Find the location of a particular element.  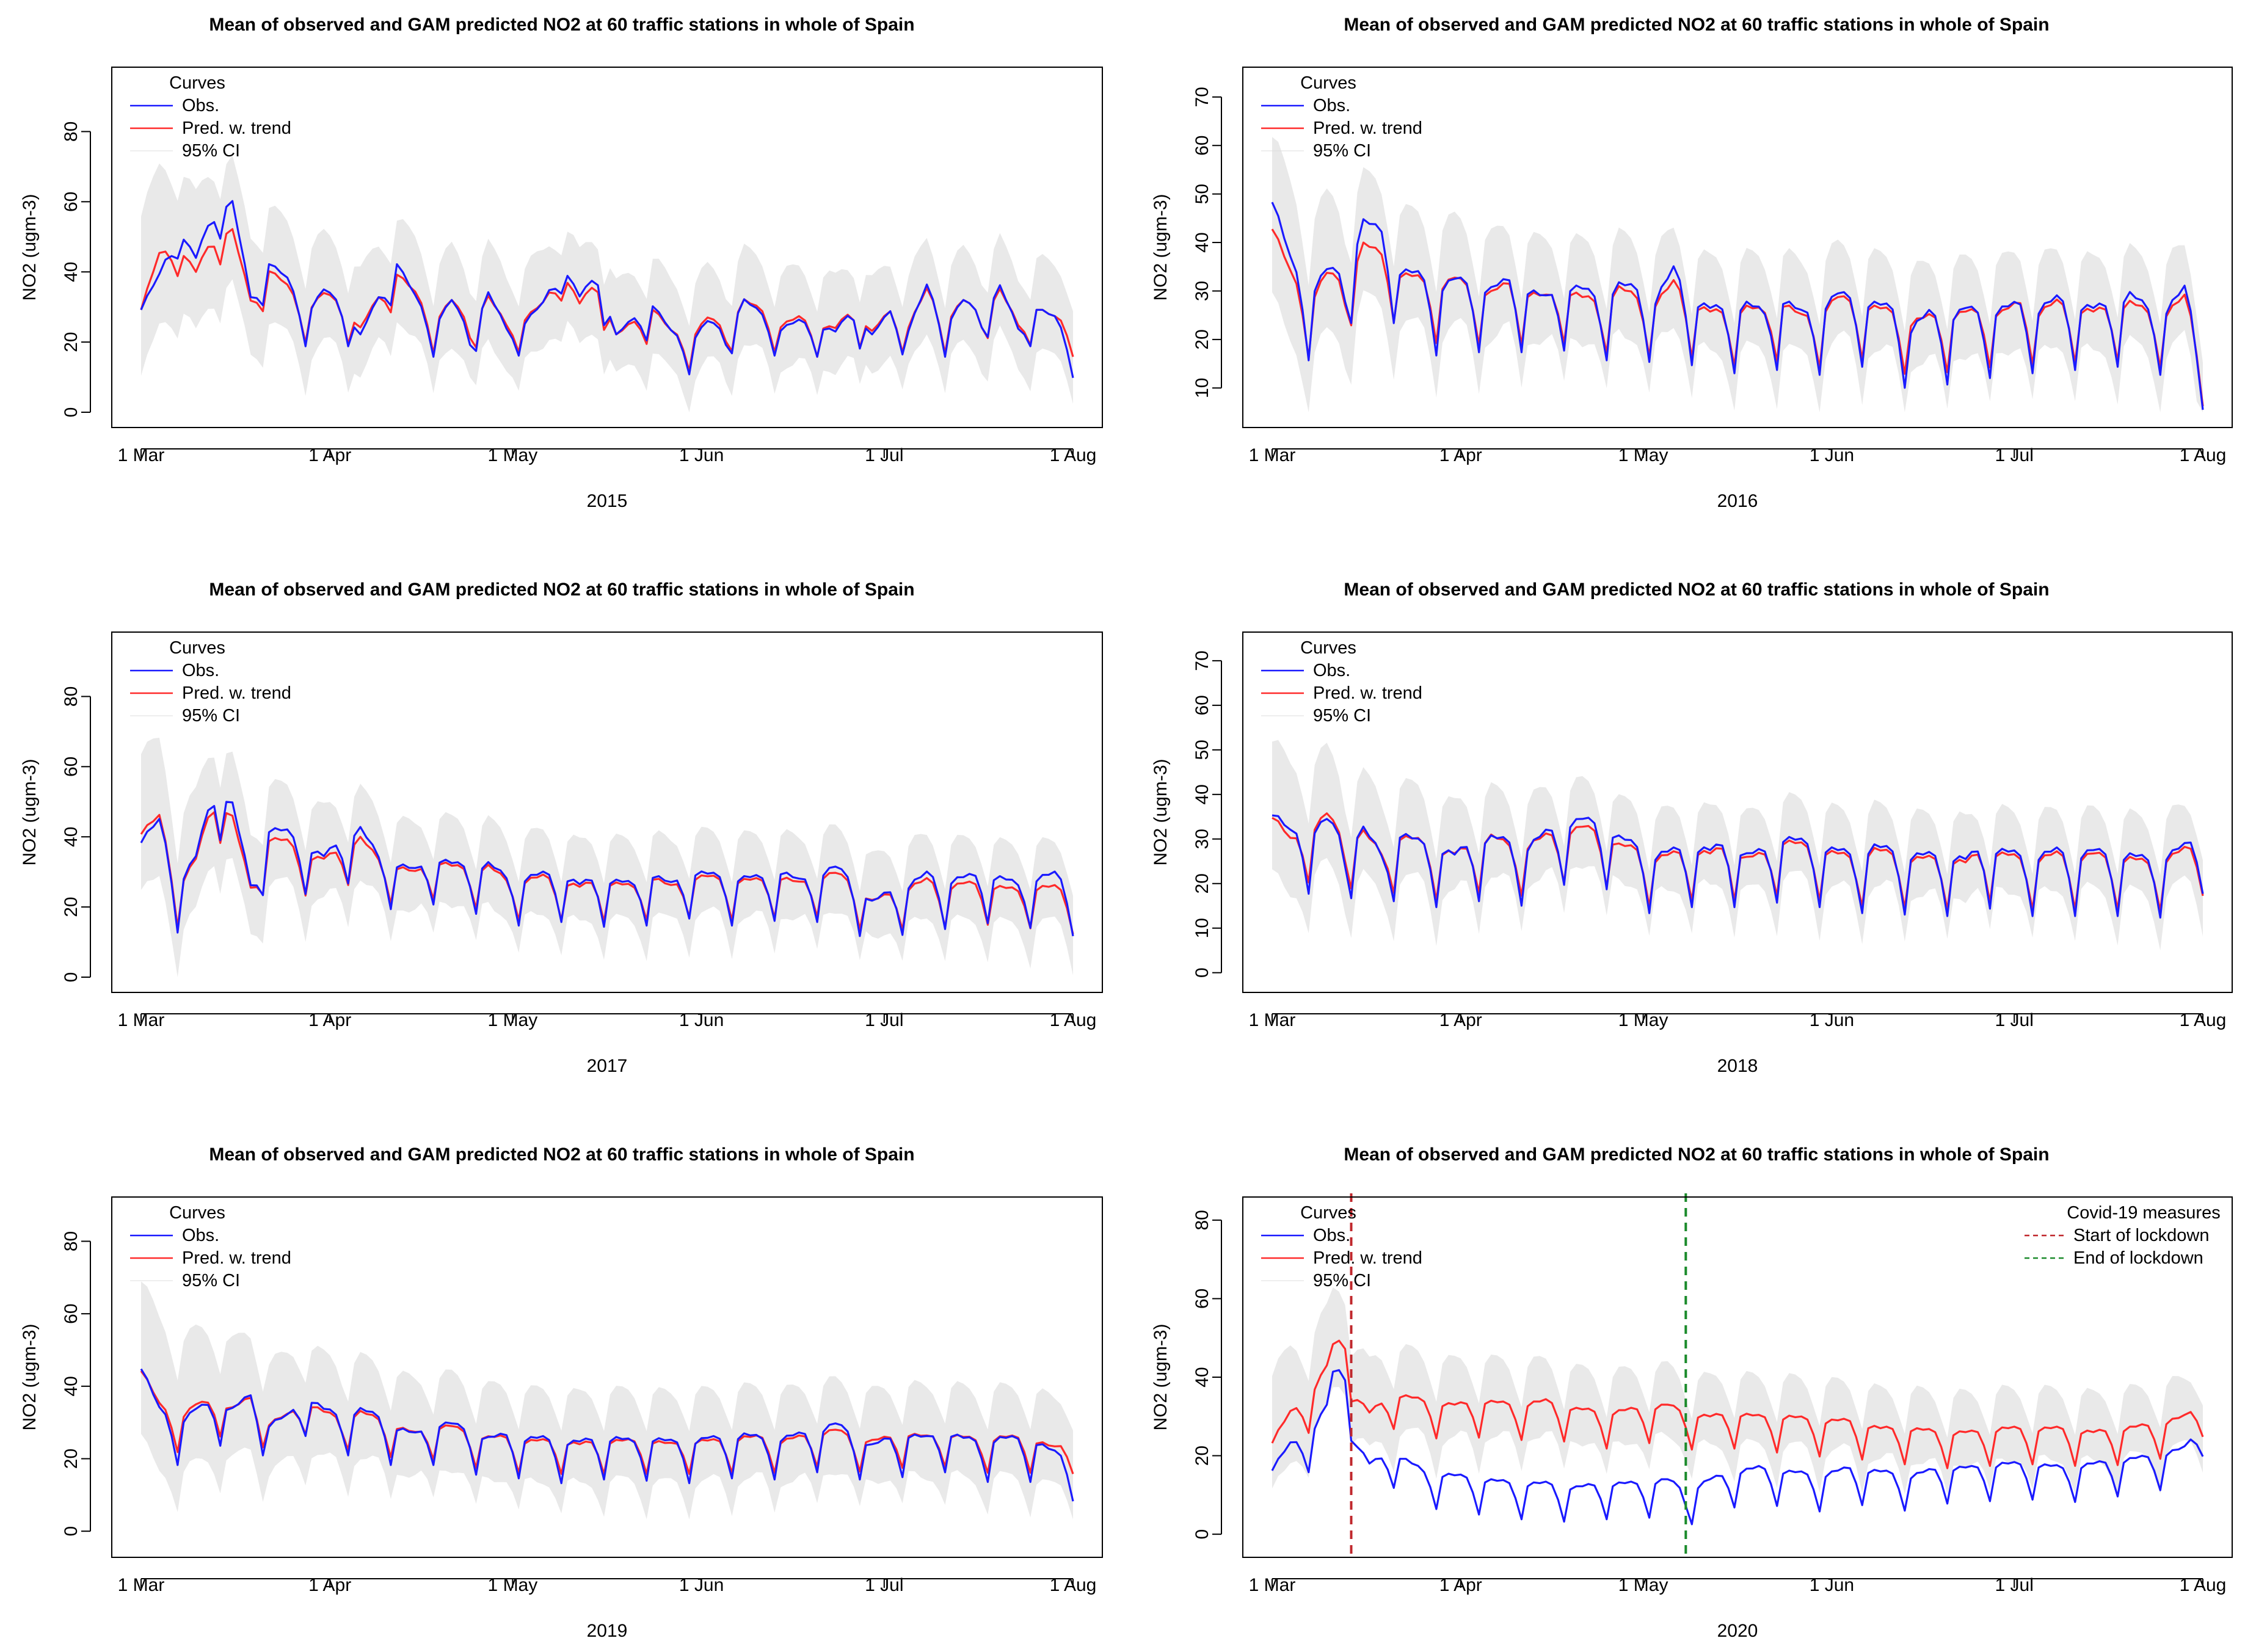

legend2-title: Covid-19 measures is located at coordinates (2143, 1213).